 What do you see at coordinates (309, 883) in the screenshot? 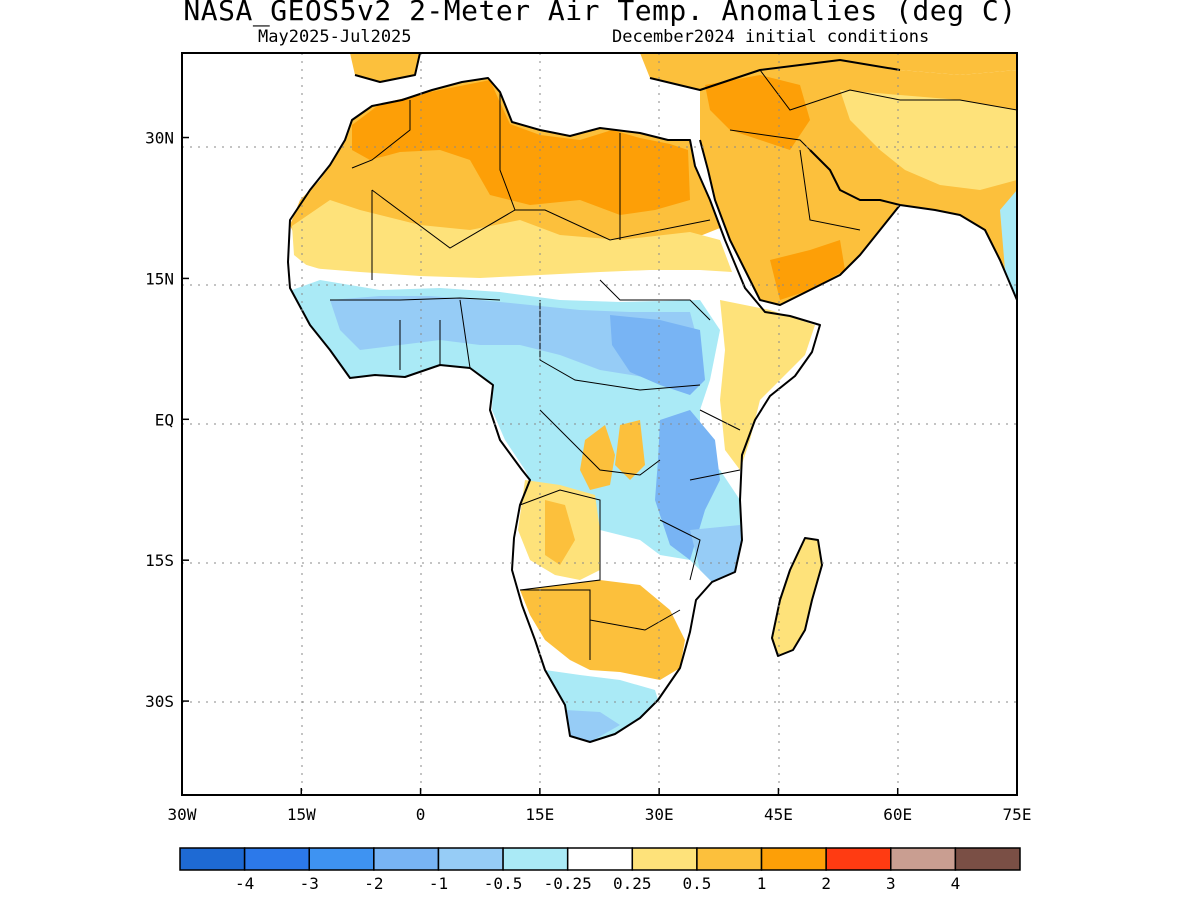
I see `colorbar-label: -3` at bounding box center [309, 883].